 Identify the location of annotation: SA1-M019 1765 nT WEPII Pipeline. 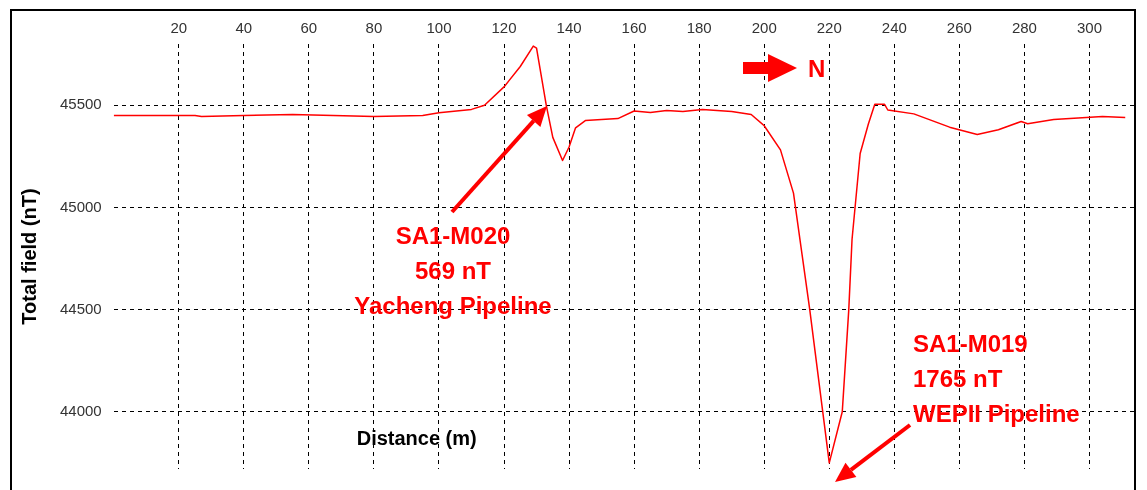
(996, 378).